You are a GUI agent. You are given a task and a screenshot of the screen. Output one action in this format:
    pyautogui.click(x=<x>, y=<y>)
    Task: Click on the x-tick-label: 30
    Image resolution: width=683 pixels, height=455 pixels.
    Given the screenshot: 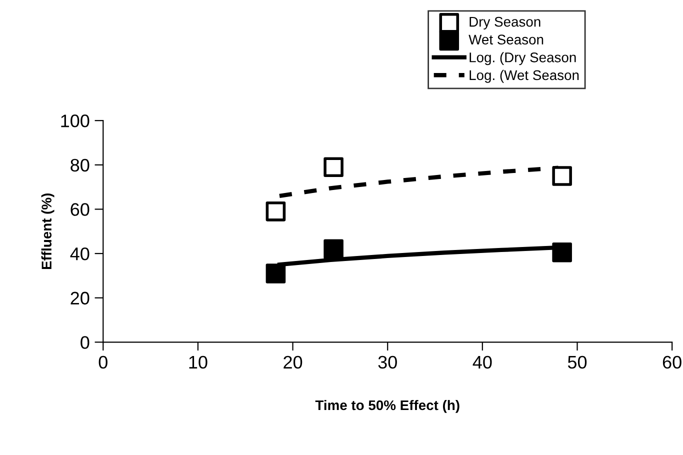 What is the action you would take?
    pyautogui.click(x=387, y=362)
    